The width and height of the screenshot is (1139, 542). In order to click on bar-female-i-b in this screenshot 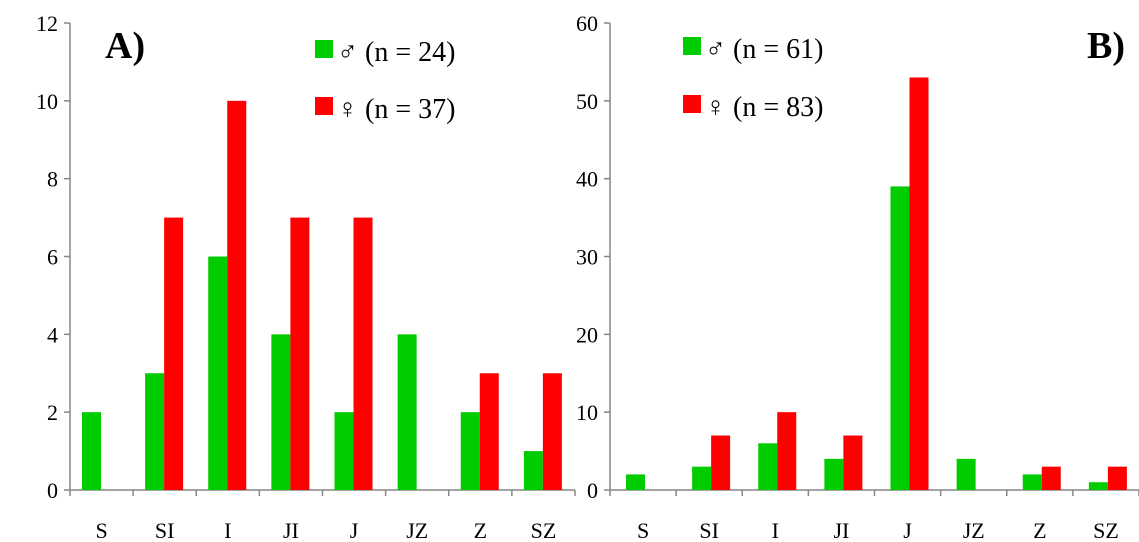, I will do `click(787, 451)`.